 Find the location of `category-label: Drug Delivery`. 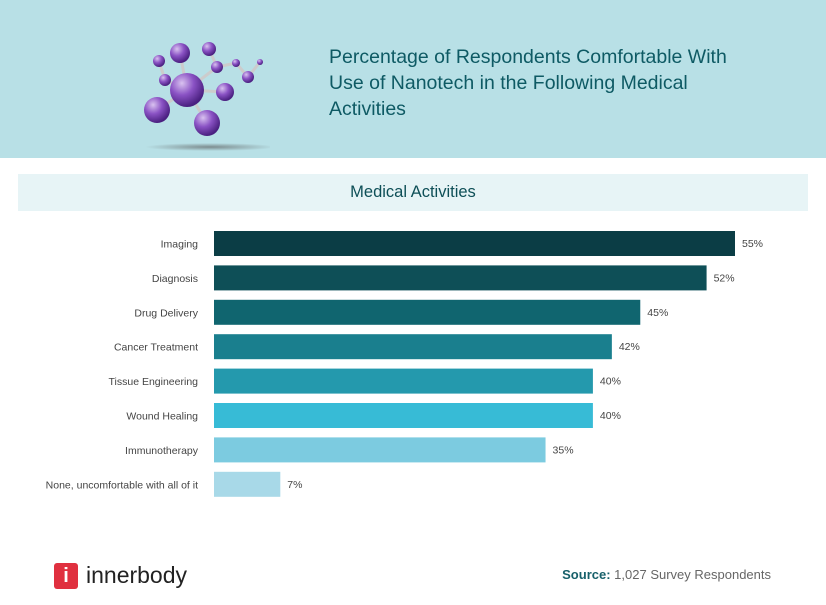

category-label: Drug Delivery is located at coordinates (166, 313).